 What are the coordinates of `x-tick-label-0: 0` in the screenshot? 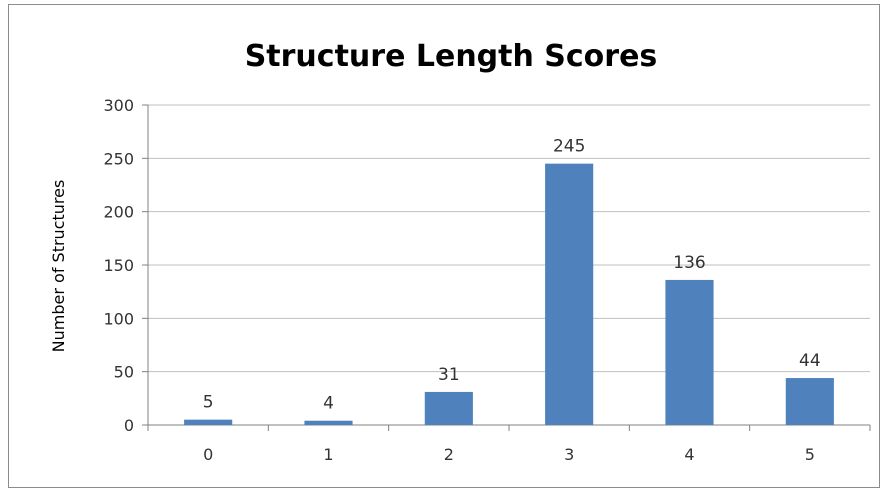 It's located at (208, 454).